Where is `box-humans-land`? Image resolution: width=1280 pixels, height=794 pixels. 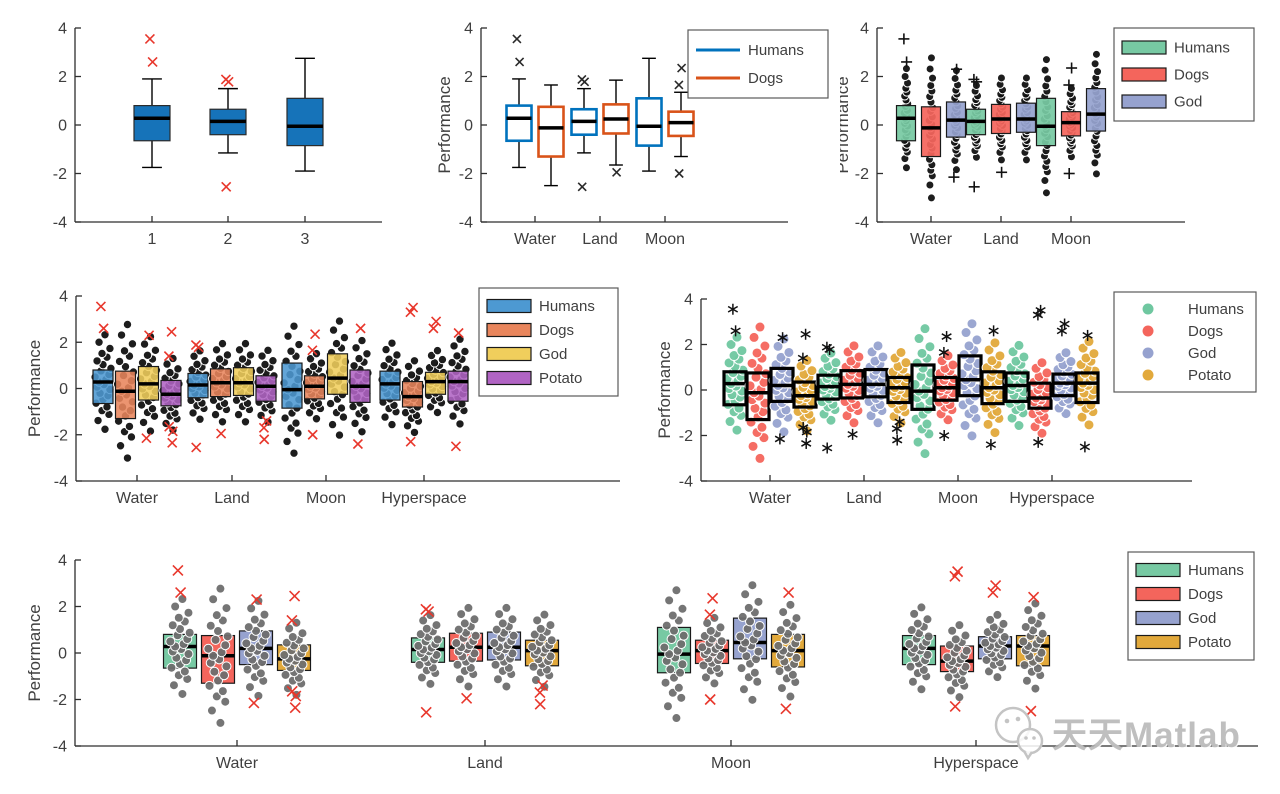 box-humans-land is located at coordinates (428, 660).